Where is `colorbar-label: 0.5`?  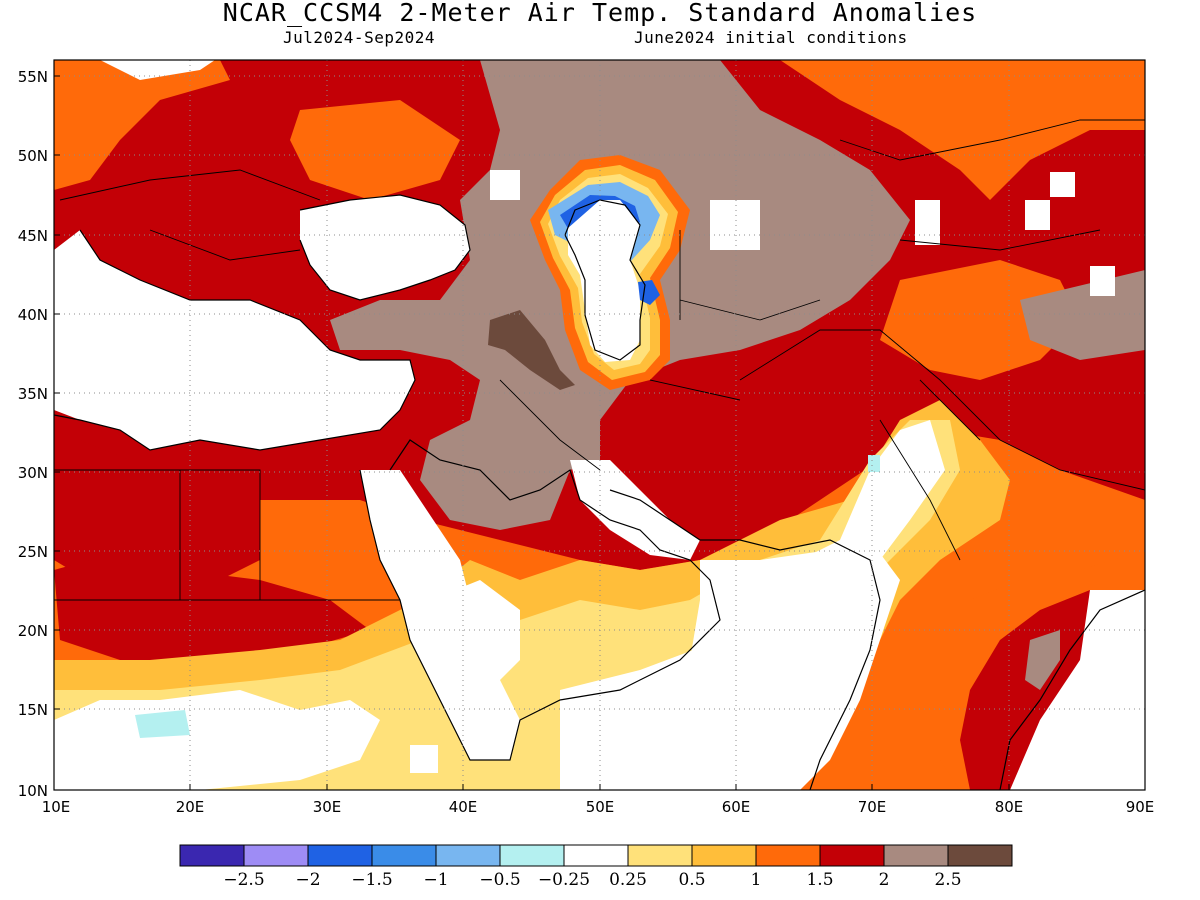 colorbar-label: 0.5 is located at coordinates (691, 880).